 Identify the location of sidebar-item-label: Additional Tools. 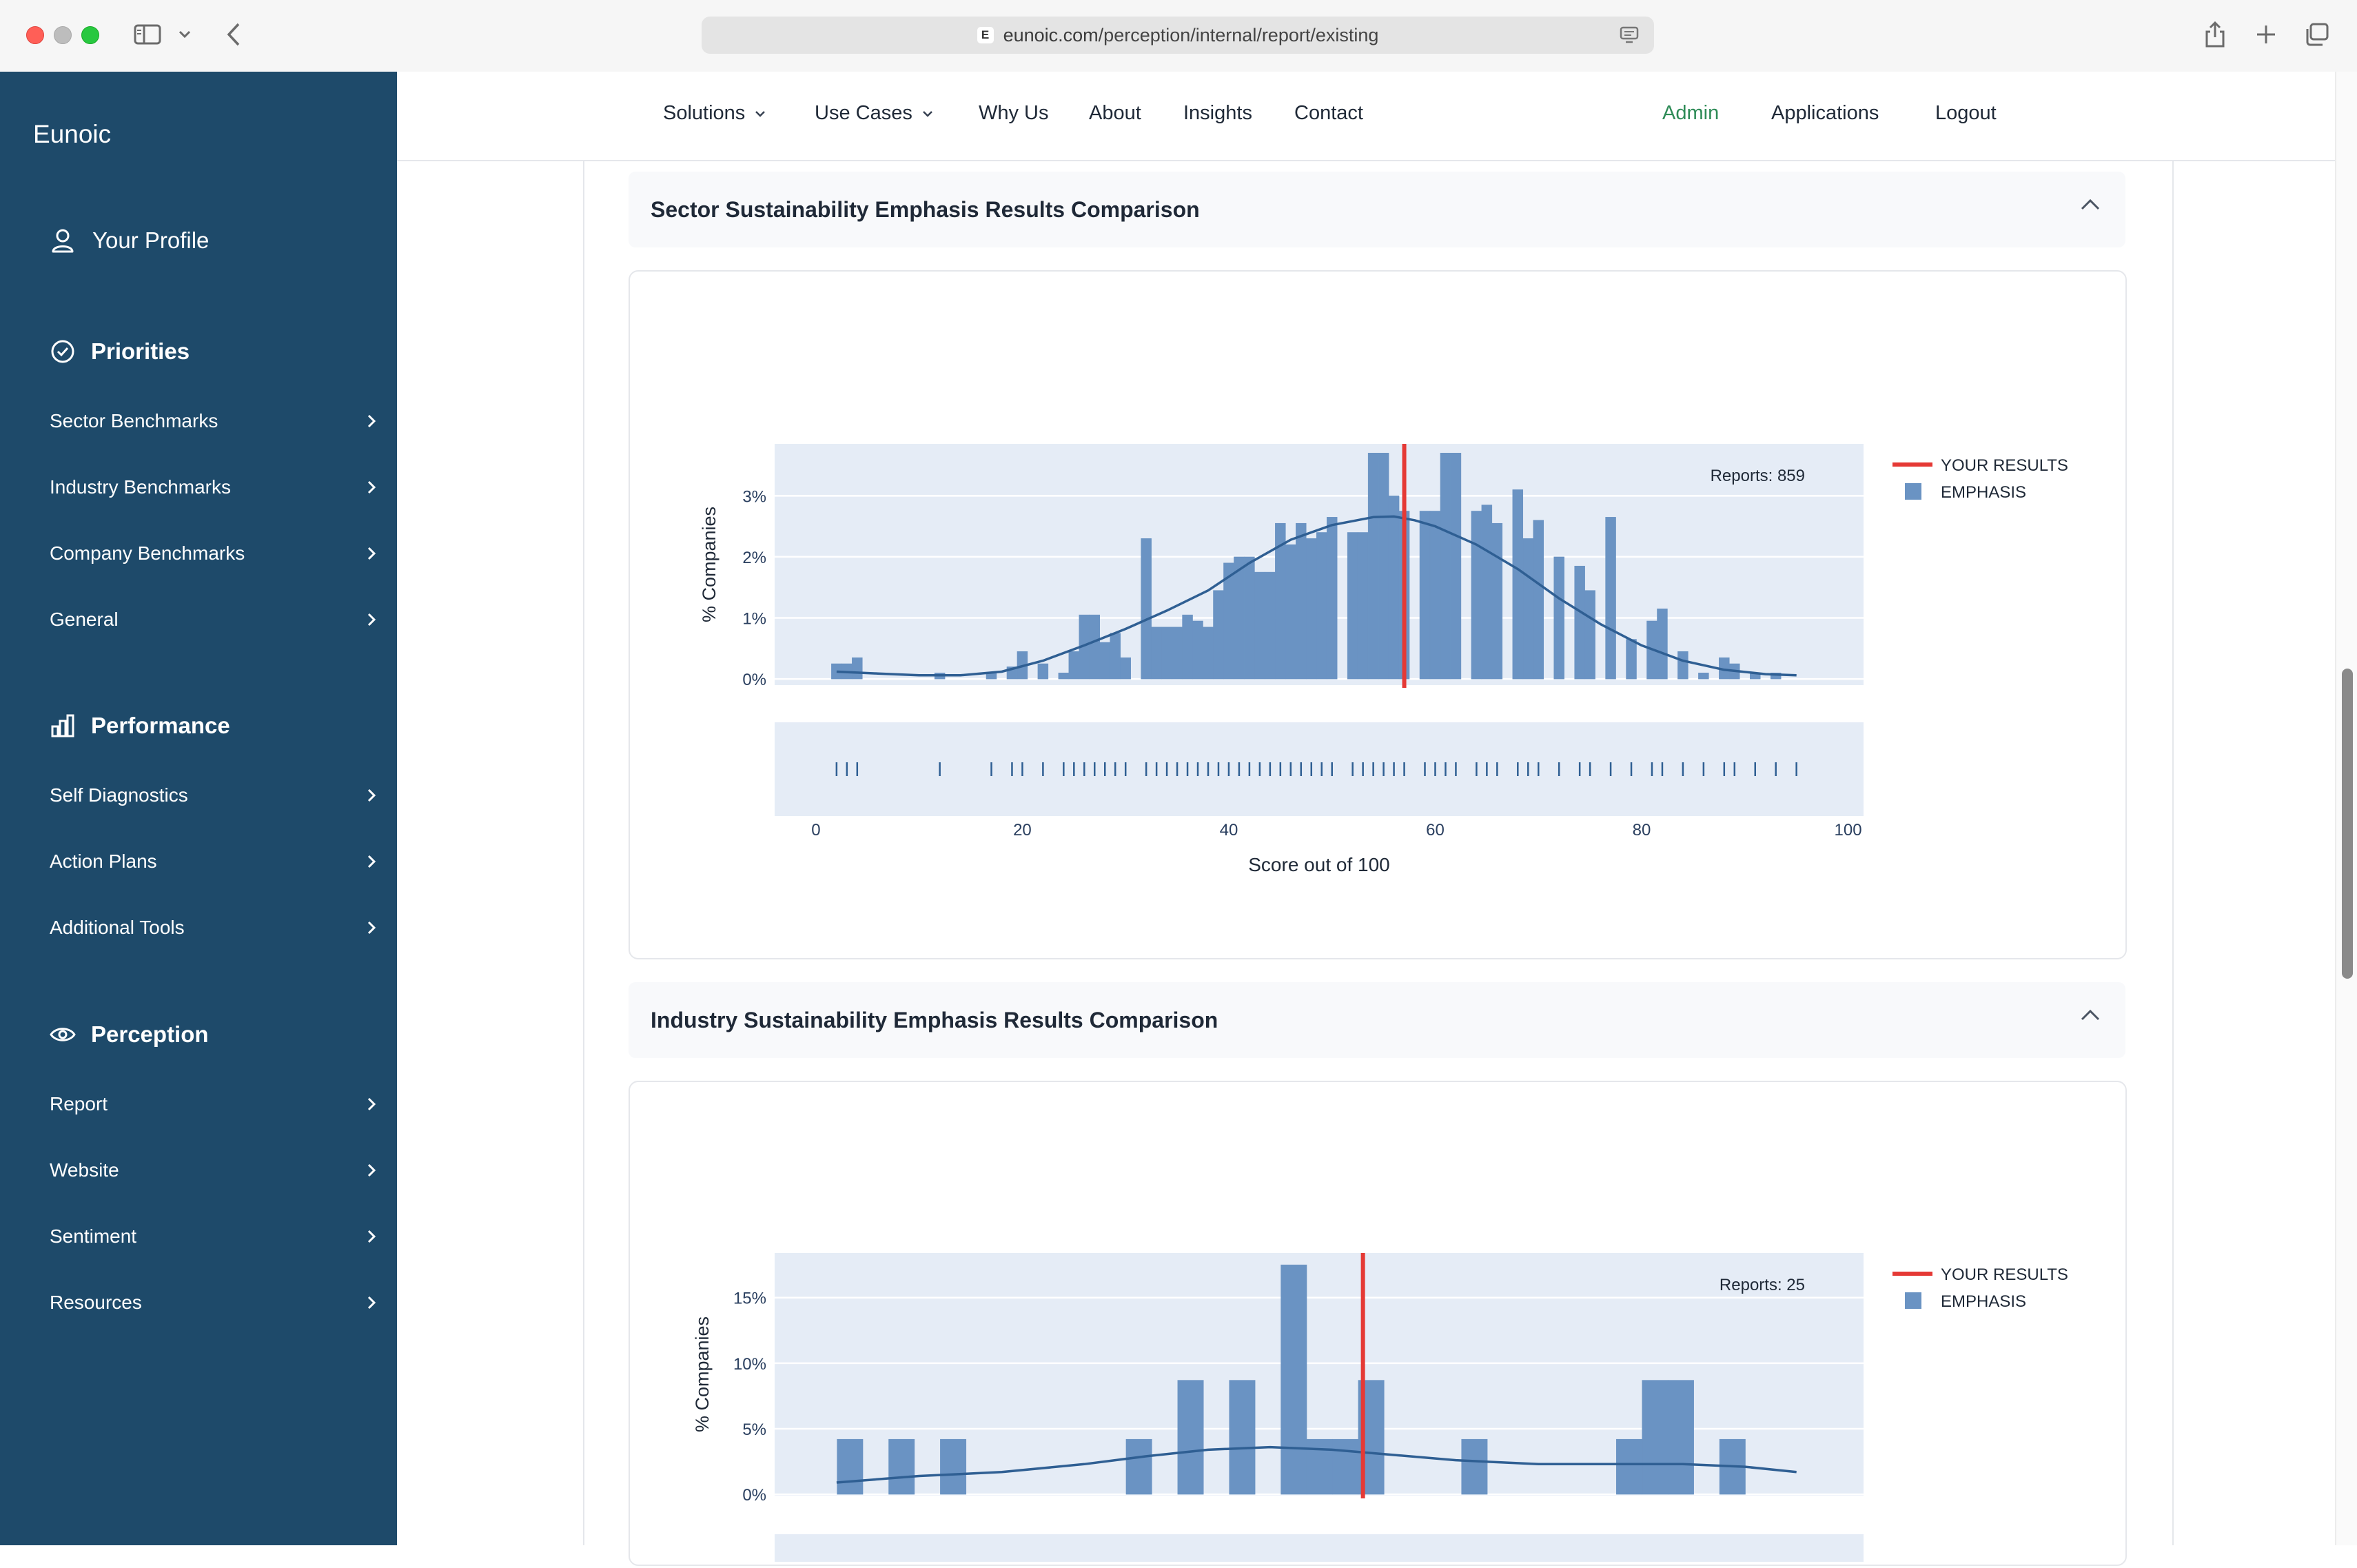
(117, 927).